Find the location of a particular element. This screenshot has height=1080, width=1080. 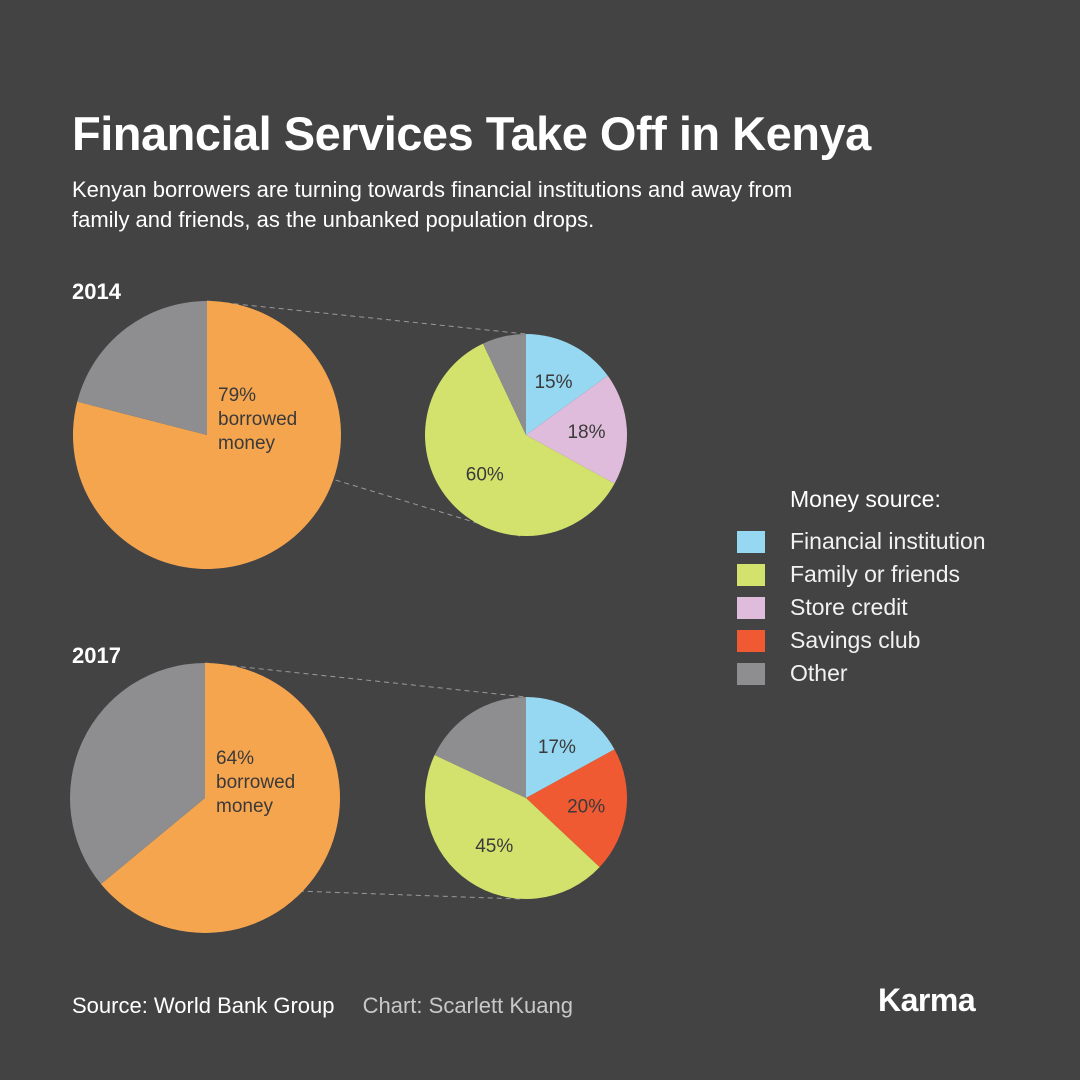

breakdown-label-financial-institution-2017: 17% is located at coordinates (557, 747).